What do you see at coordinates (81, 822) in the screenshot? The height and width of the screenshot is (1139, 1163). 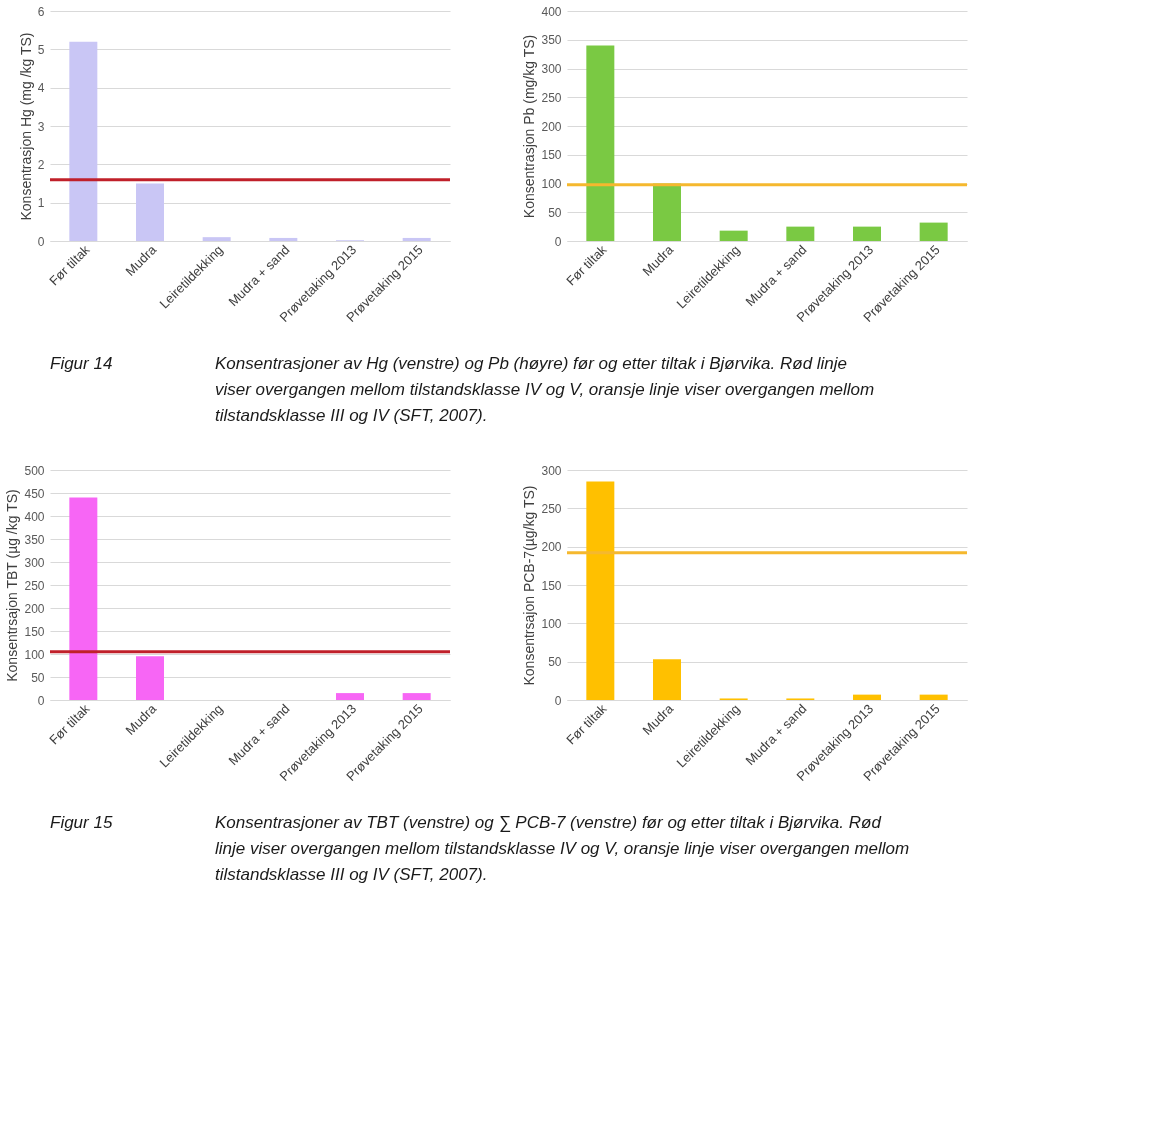 I see `text: Figur 15` at bounding box center [81, 822].